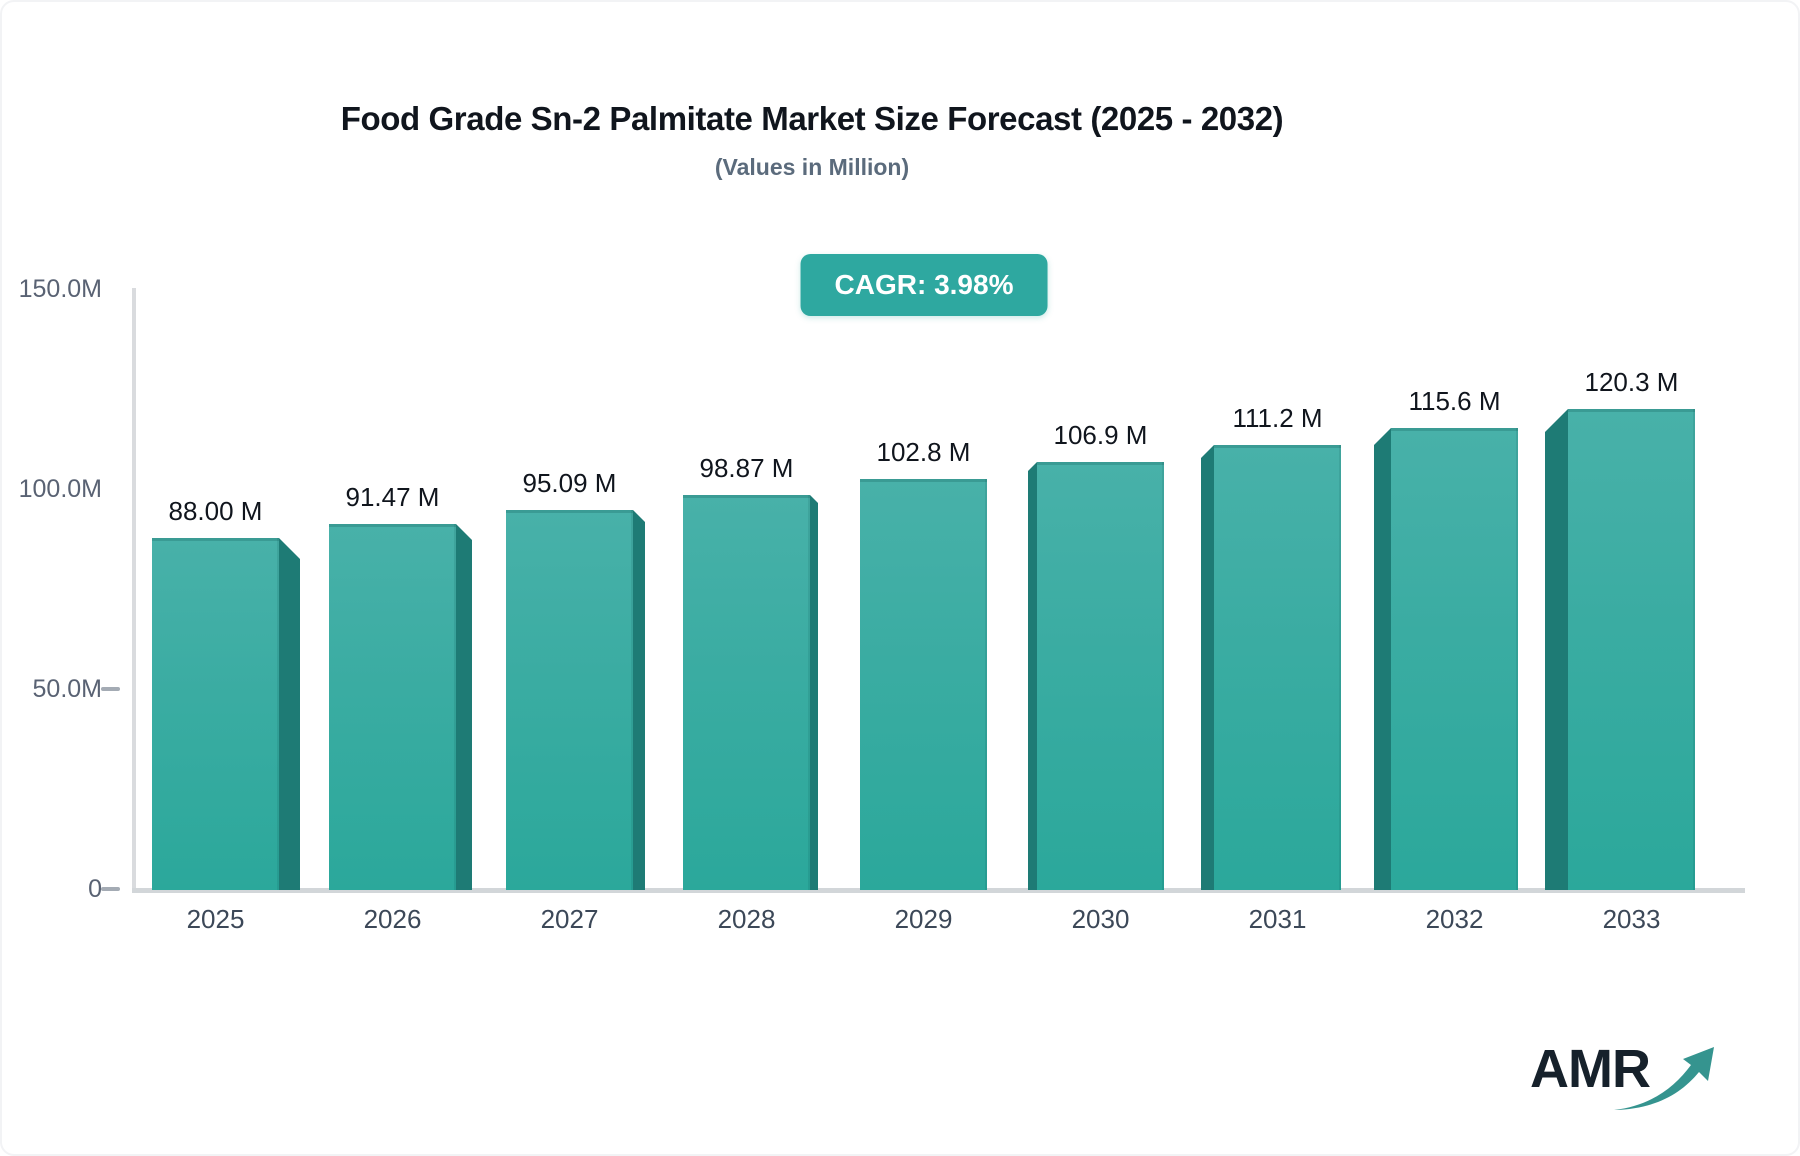  I want to click on amr-logo-text: AMR, so click(1590, 1069).